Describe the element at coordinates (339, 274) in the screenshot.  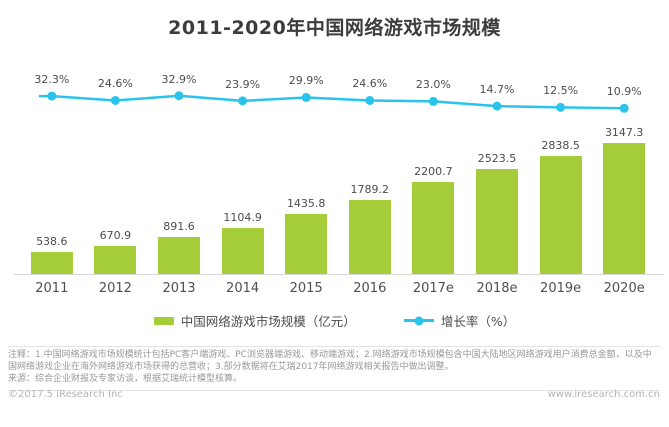
I see `x-axis-line` at that location.